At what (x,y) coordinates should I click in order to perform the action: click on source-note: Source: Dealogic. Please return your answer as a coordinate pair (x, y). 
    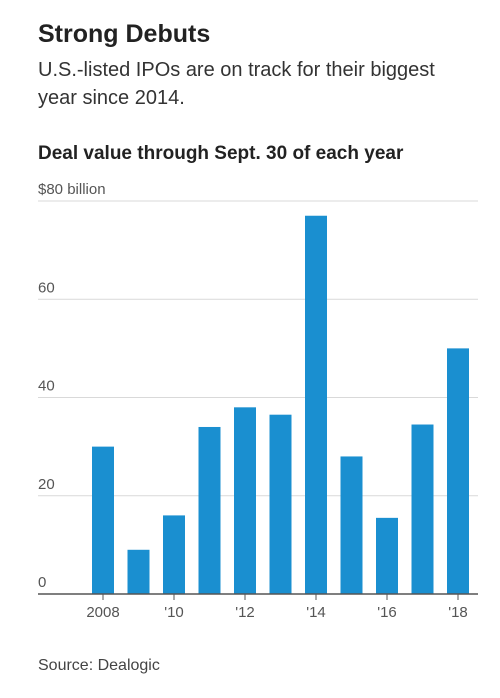
    Looking at the image, I should click on (99, 665).